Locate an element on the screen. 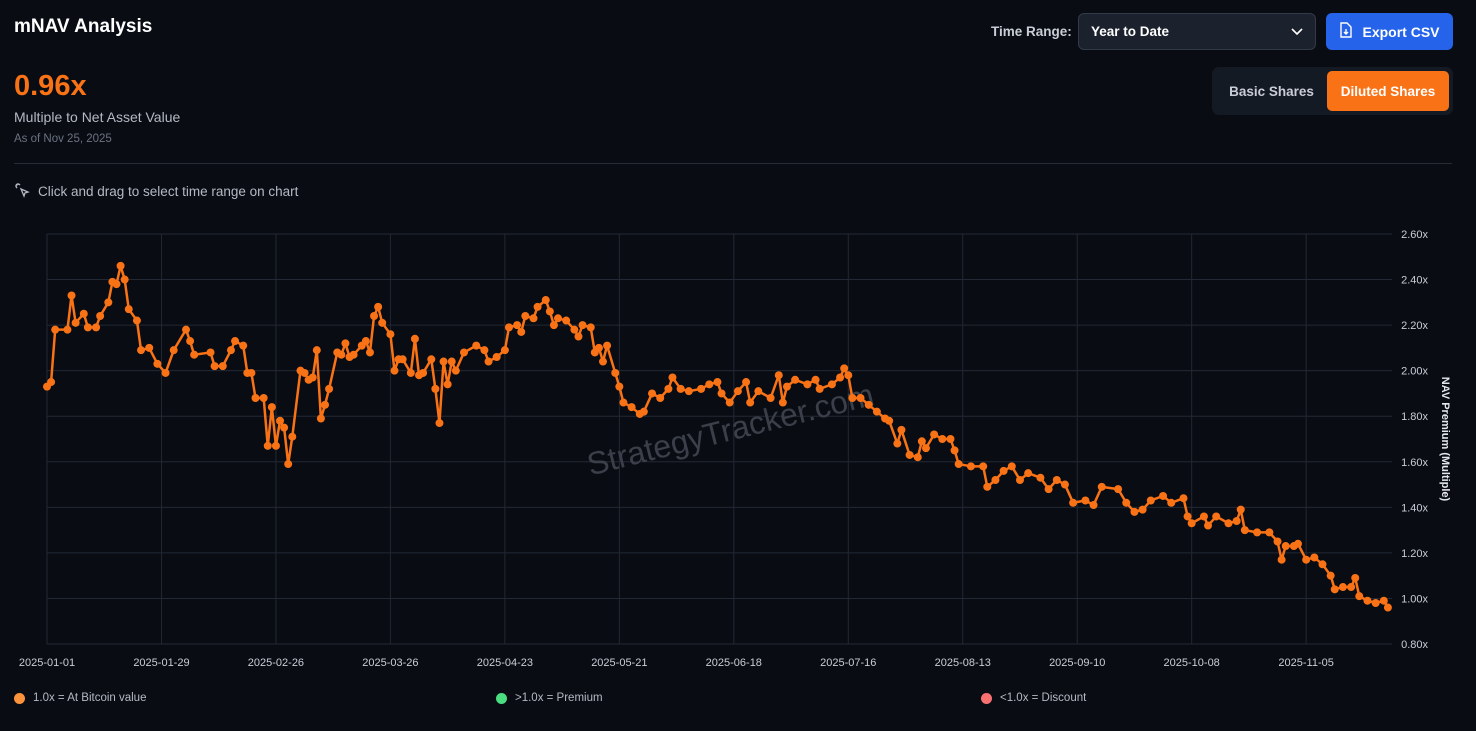  basic-shares-button: Basic Shares is located at coordinates (1271, 91).